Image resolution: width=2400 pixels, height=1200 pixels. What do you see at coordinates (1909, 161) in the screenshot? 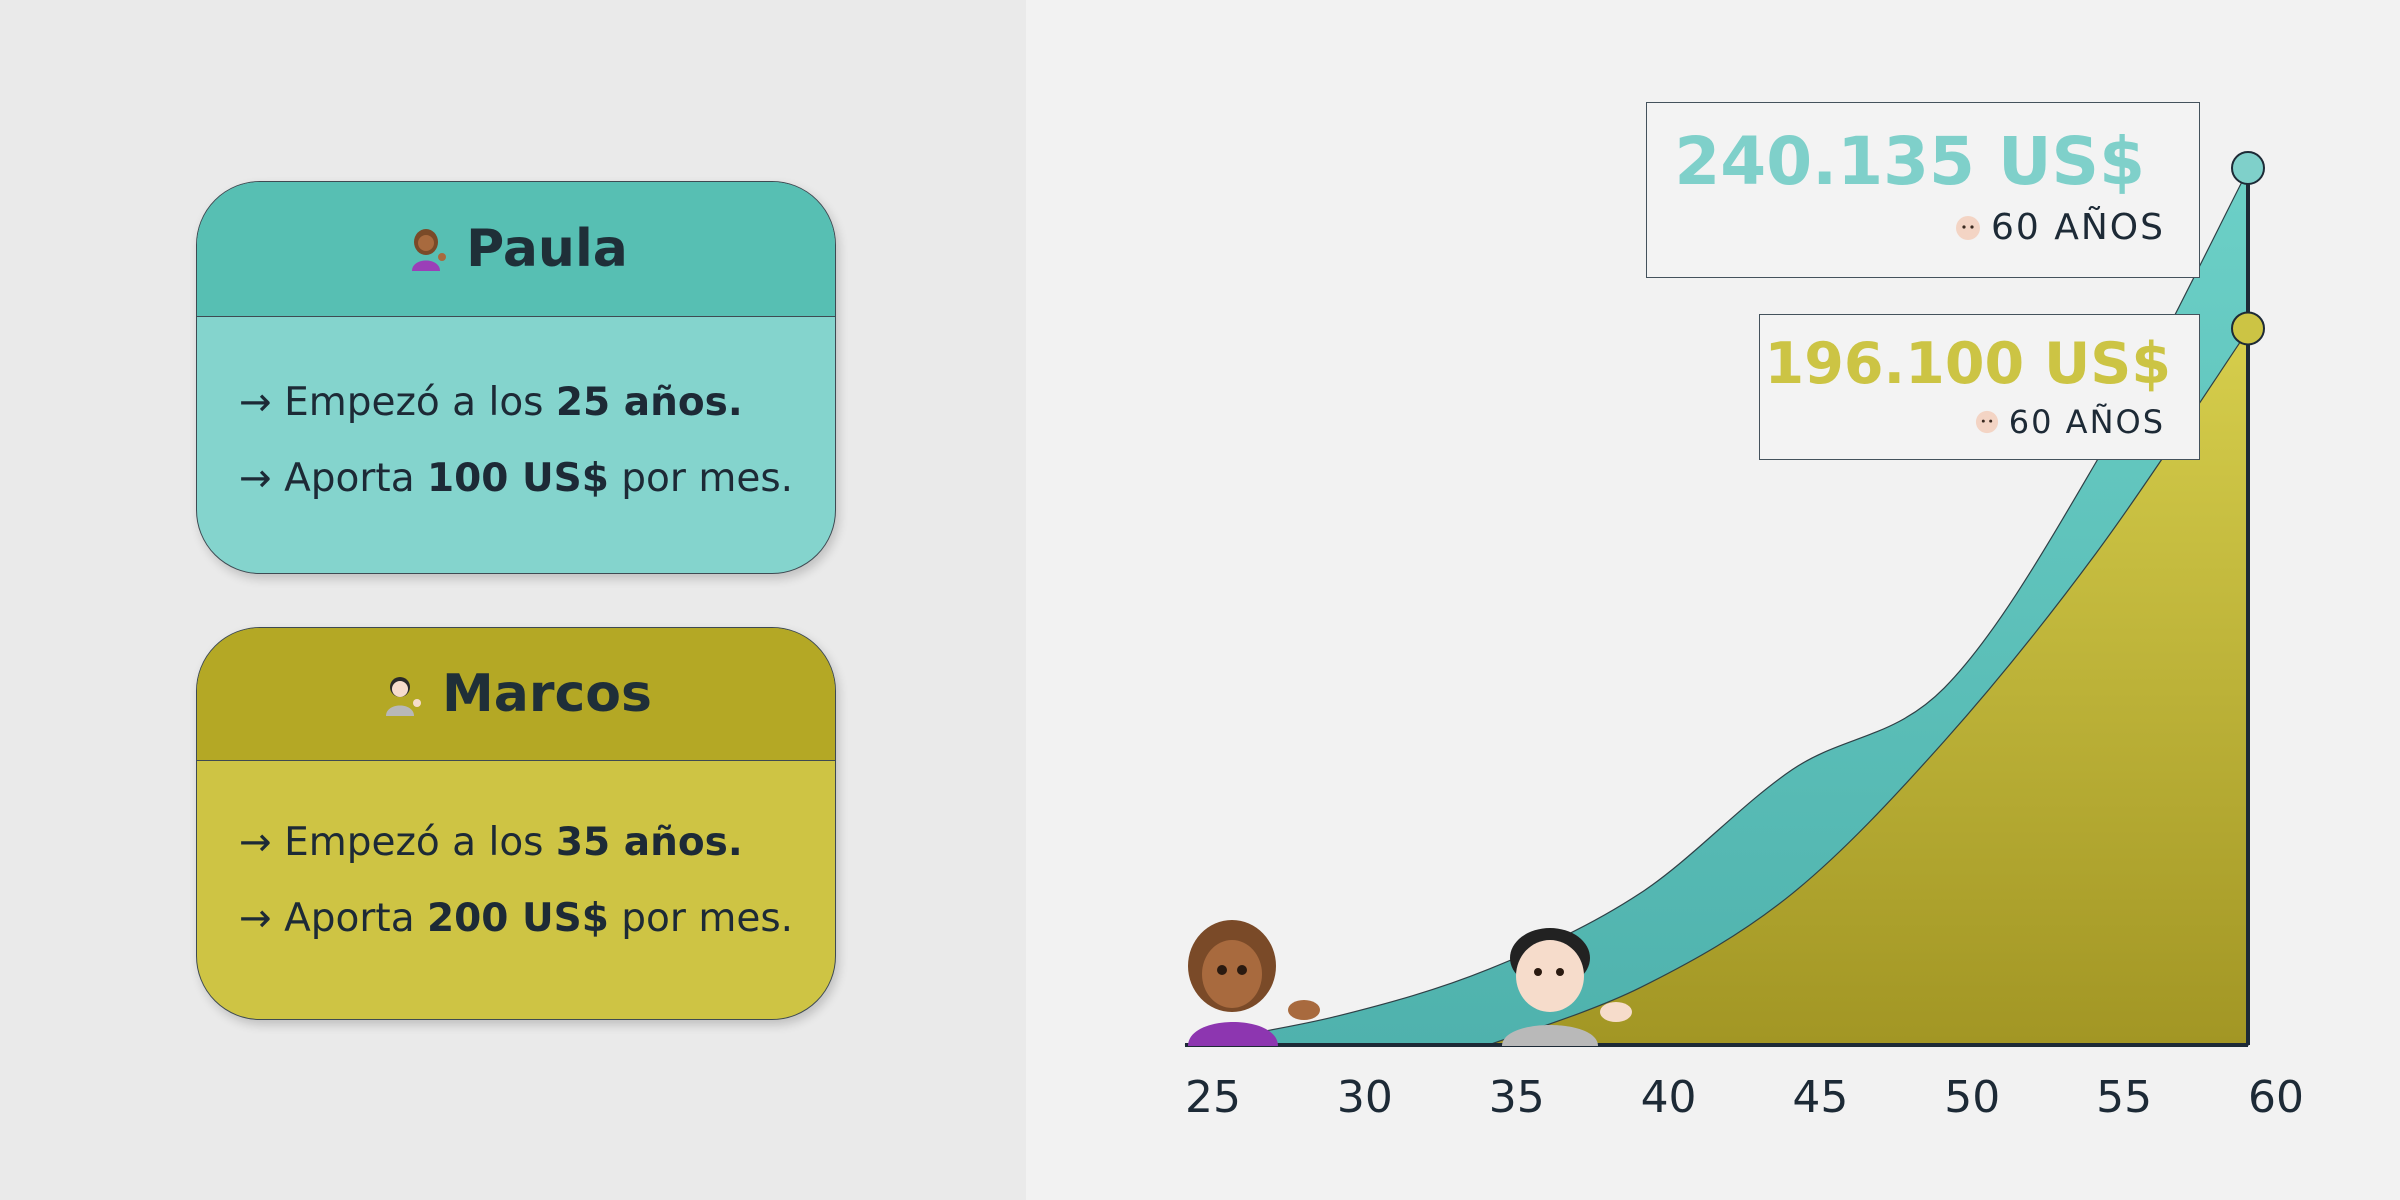
I see `paula-final-amount: 240.135 US$` at bounding box center [1909, 161].